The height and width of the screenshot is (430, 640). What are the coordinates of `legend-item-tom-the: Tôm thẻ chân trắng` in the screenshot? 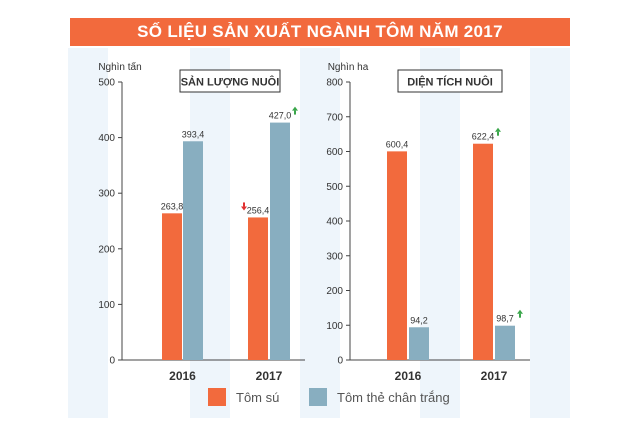 It's located at (379, 397).